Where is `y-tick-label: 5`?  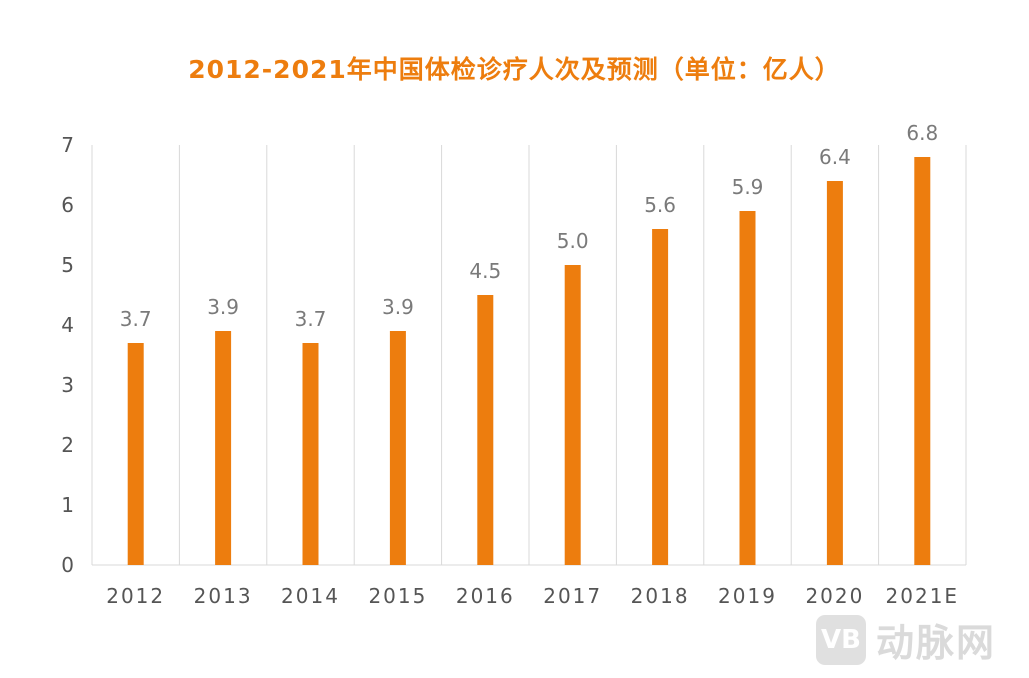
y-tick-label: 5 is located at coordinates (67, 265).